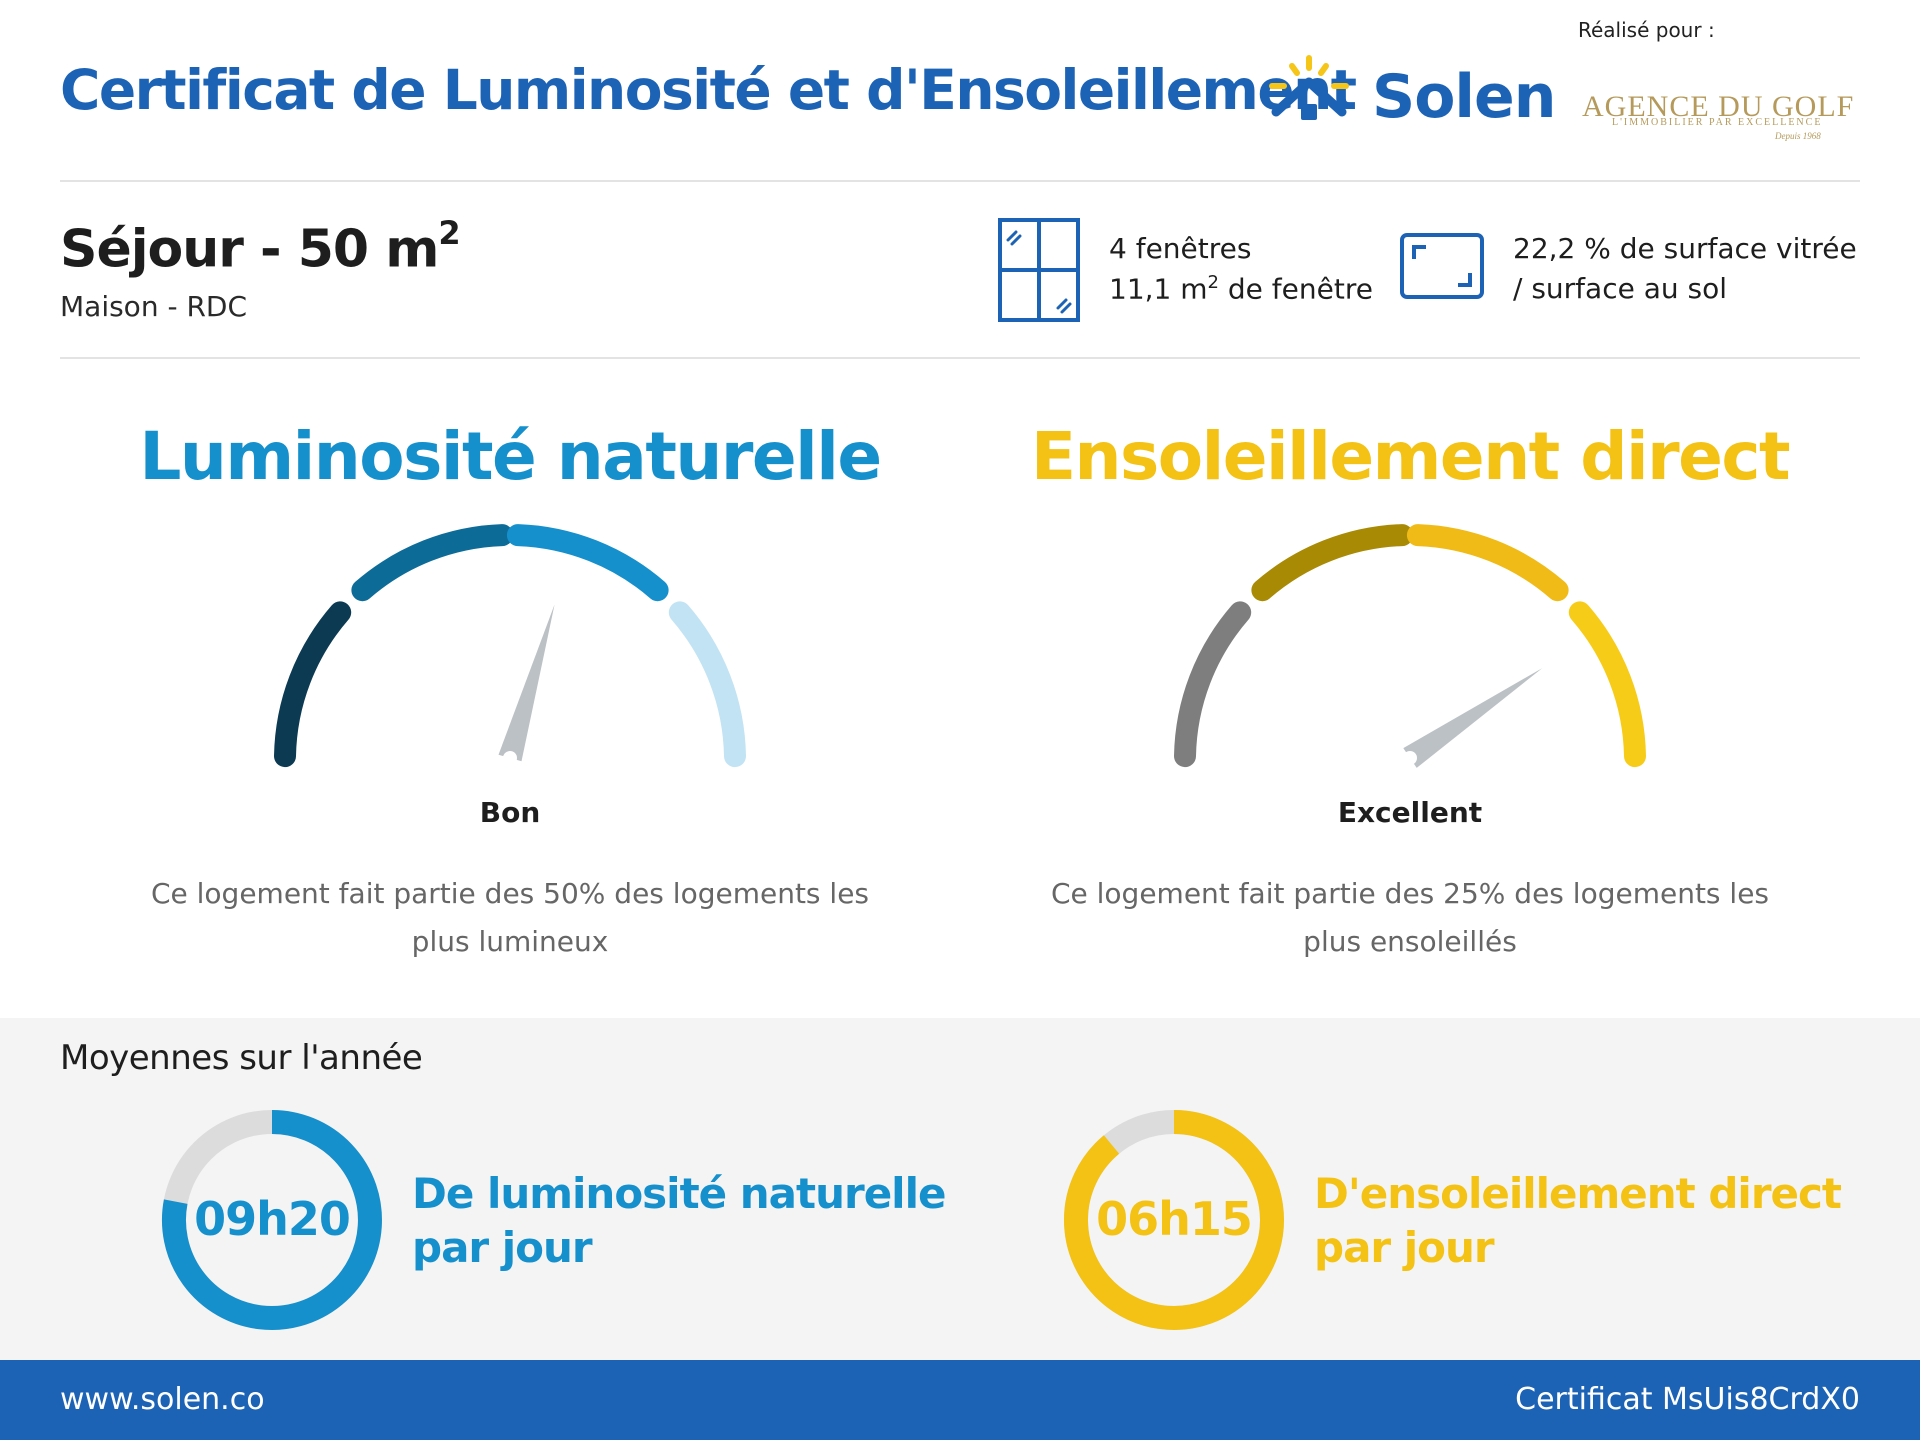 The height and width of the screenshot is (1440, 1920). What do you see at coordinates (1620, 288) in the screenshot?
I see `glazed-surface-ratio-suffix: / surface au sol` at bounding box center [1620, 288].